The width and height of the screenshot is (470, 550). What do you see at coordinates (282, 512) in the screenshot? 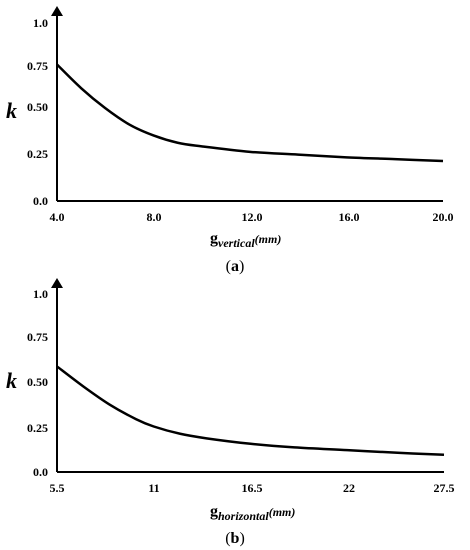
I see `chart-b-x-label-unit: (mm)` at bounding box center [282, 512].